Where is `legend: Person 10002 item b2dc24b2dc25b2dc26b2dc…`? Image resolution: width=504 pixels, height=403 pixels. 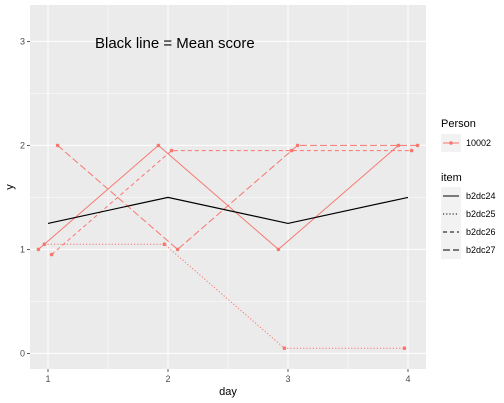
legend: Person 10002 item b2dc24b2dc25b2dc26b2dc… is located at coordinates (468, 188).